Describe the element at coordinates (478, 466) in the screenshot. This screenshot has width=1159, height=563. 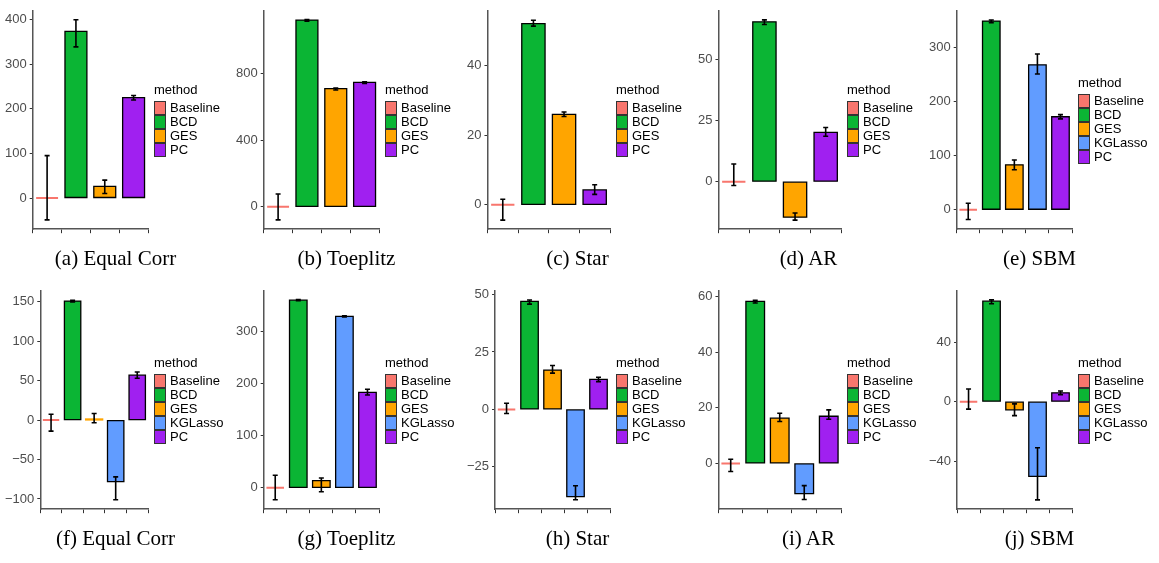
I see `y-tick-label: −25` at that location.